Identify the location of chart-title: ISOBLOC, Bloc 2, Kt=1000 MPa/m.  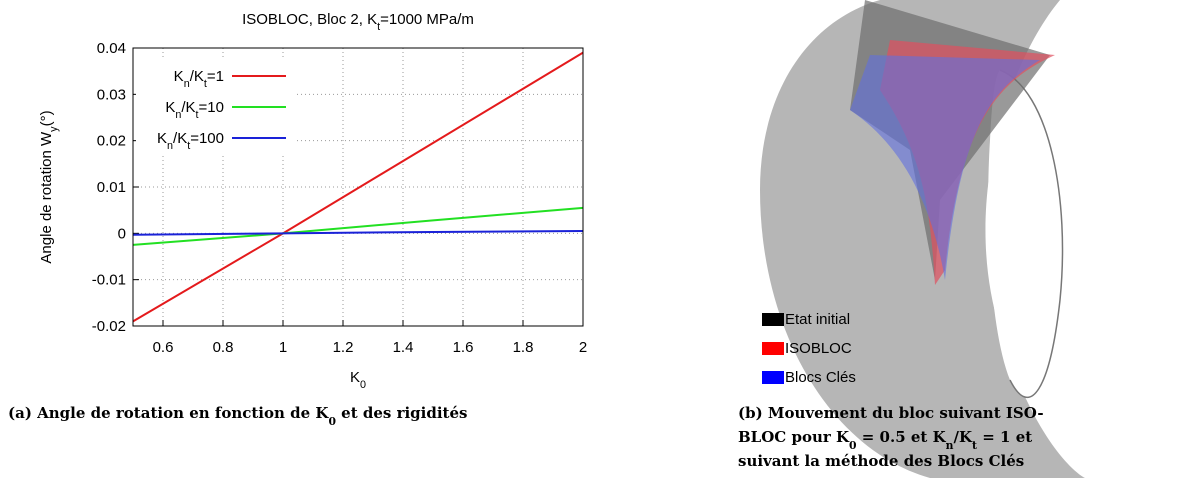
(358, 22).